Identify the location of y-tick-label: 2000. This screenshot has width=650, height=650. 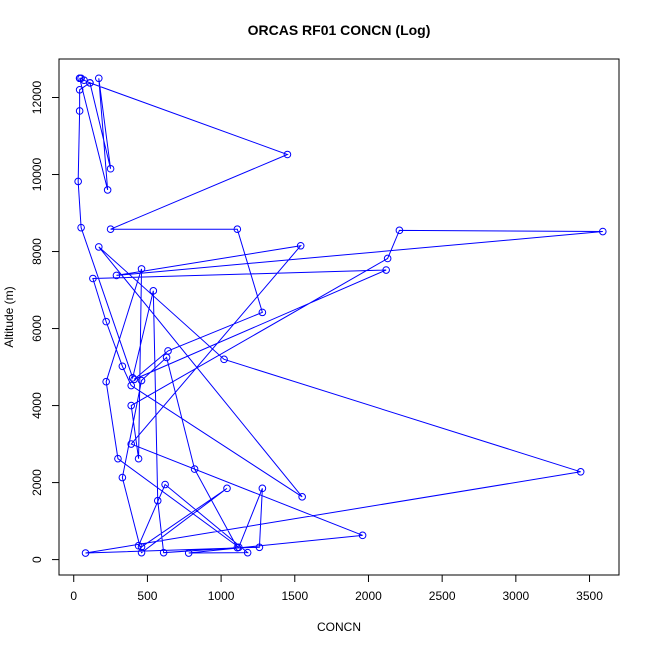
(37, 482).